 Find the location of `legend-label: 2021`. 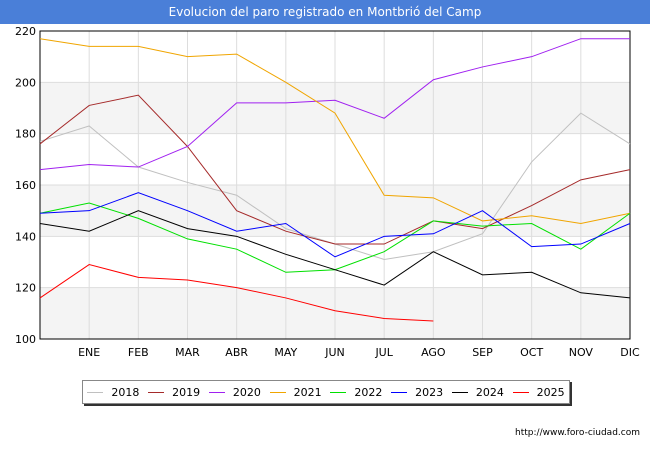

legend-label: 2021 is located at coordinates (307, 392).